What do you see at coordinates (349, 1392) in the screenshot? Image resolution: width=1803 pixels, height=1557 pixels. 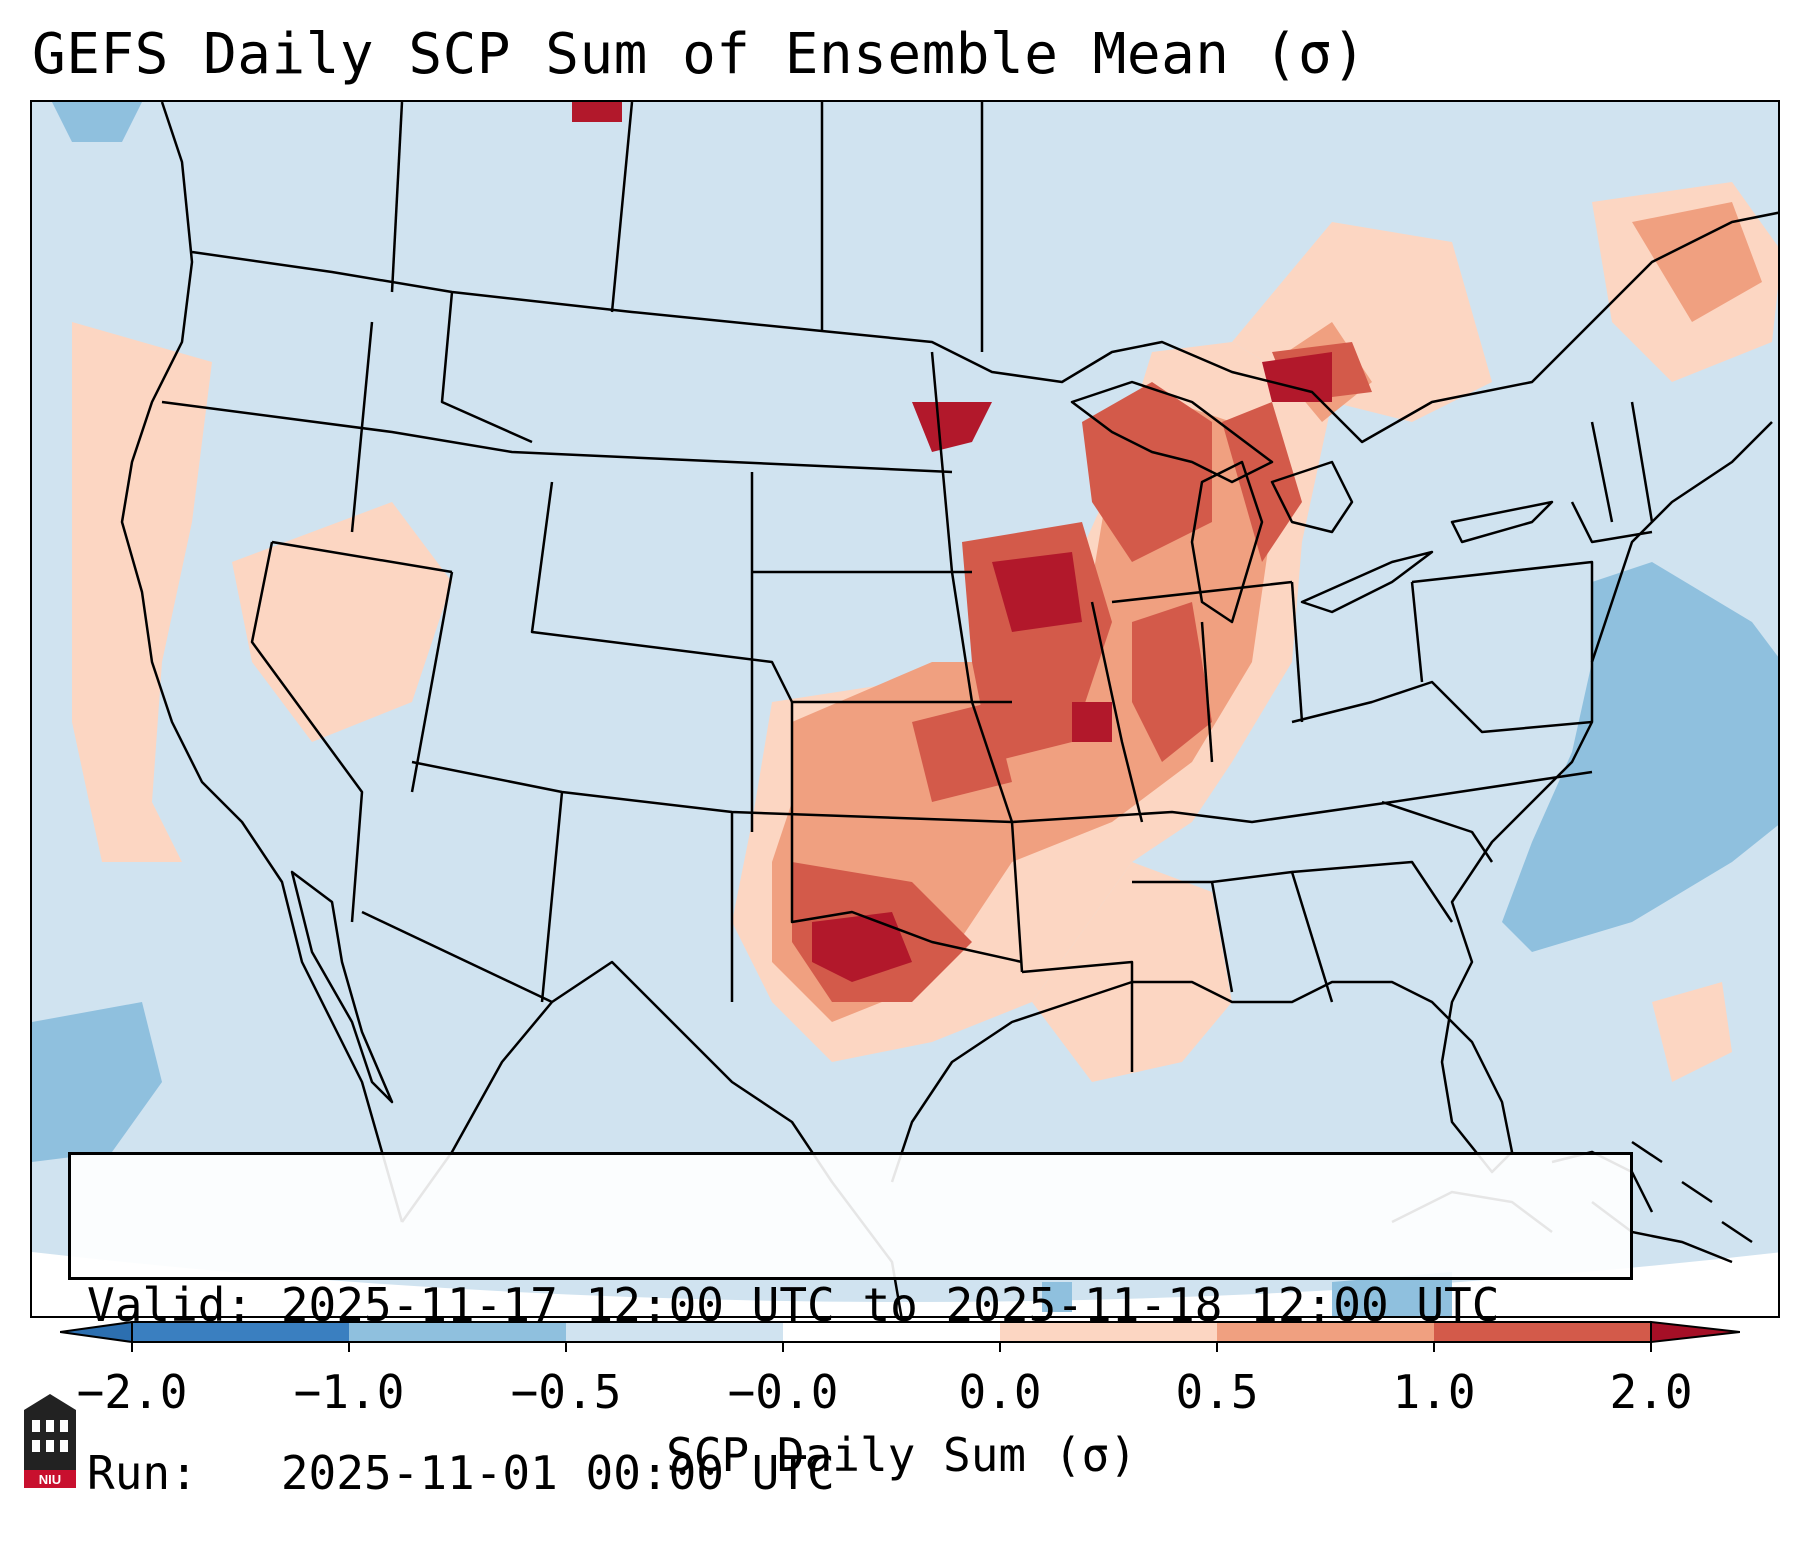 I see `colorbar-tick-label: −1.0` at bounding box center [349, 1392].